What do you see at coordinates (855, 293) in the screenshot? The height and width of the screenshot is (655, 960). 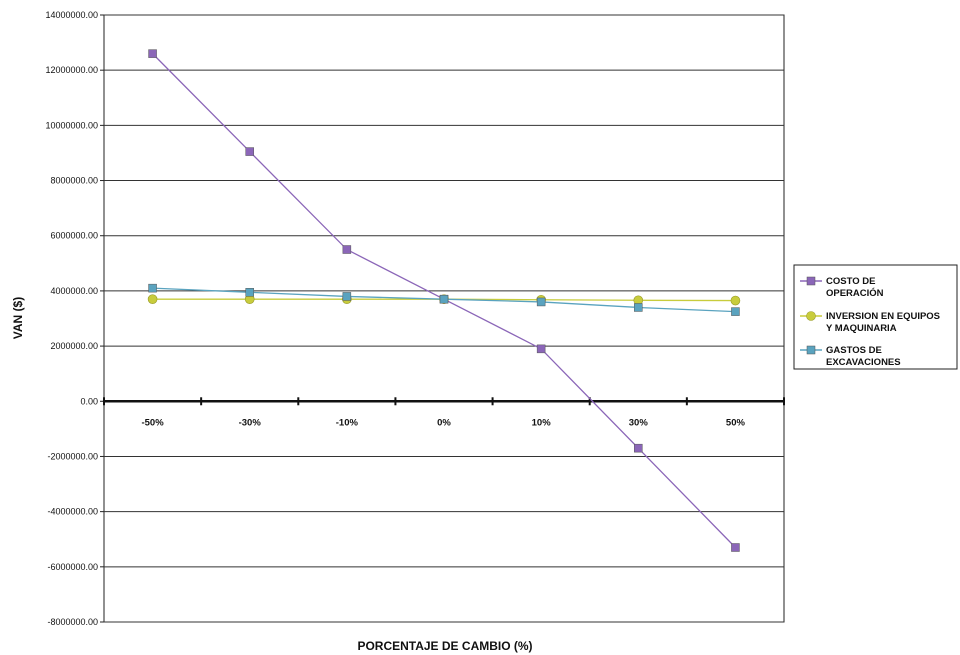 I see `legend-label: OPERACIÓN` at bounding box center [855, 293].